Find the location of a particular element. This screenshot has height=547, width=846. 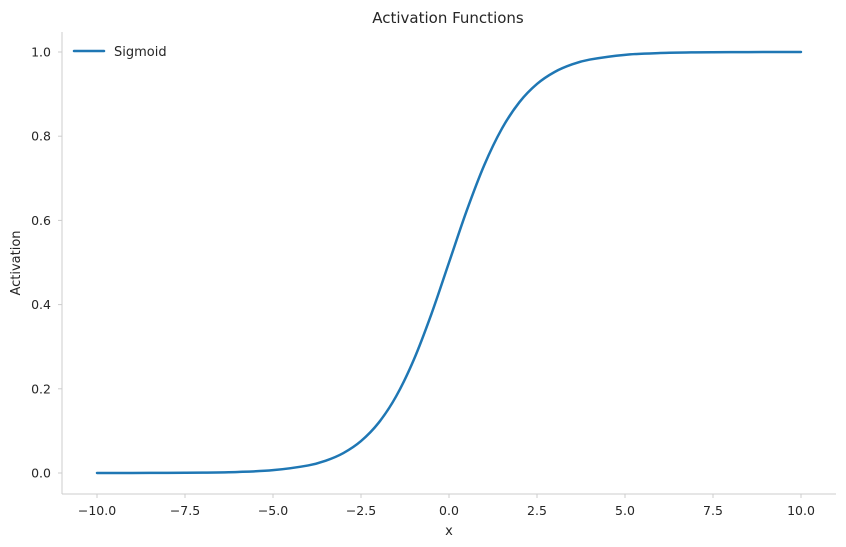

y-tick-label: 0.4 is located at coordinates (41, 304).